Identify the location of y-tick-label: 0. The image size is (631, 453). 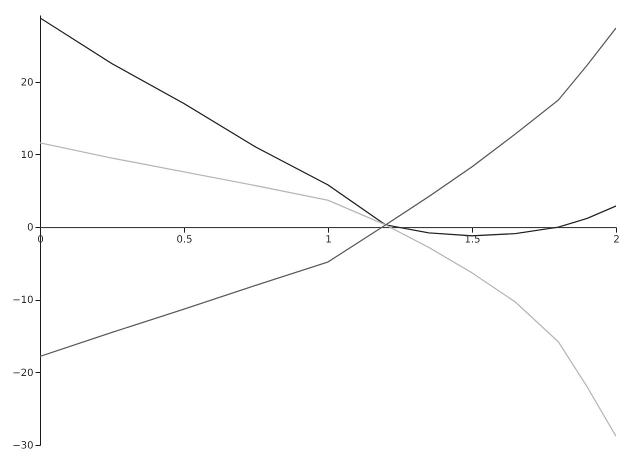
(30, 228).